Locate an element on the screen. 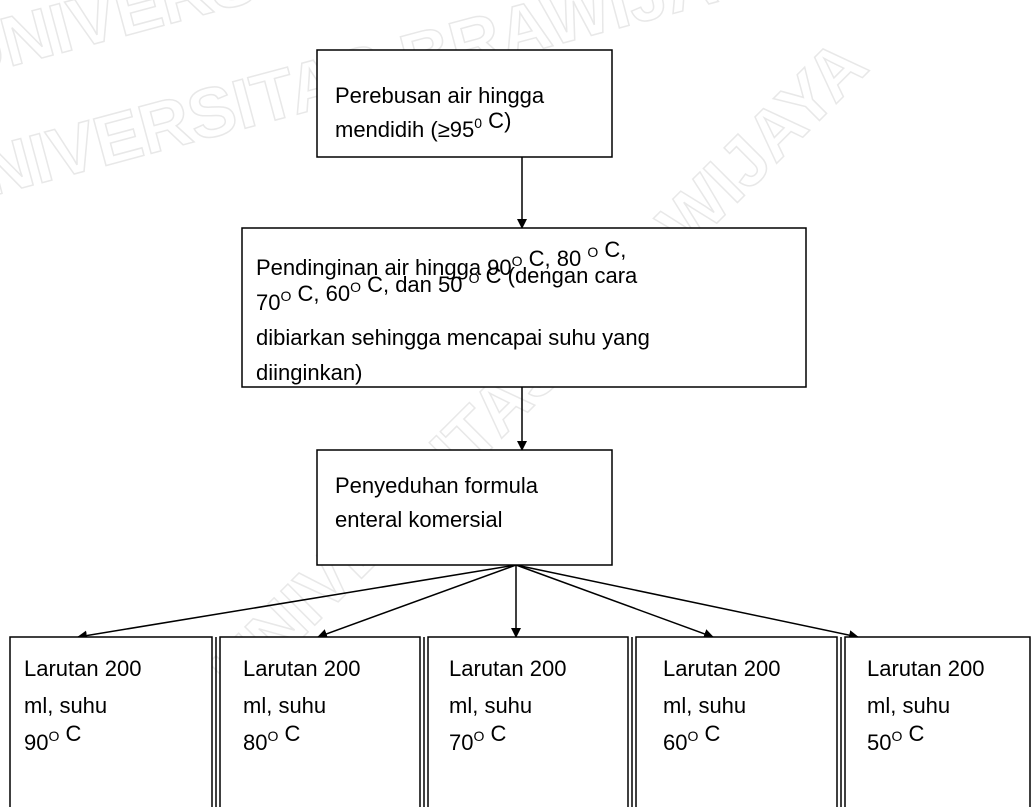 This screenshot has width=1032, height=807. text-line: Penyeduhan formula is located at coordinates (437, 485).